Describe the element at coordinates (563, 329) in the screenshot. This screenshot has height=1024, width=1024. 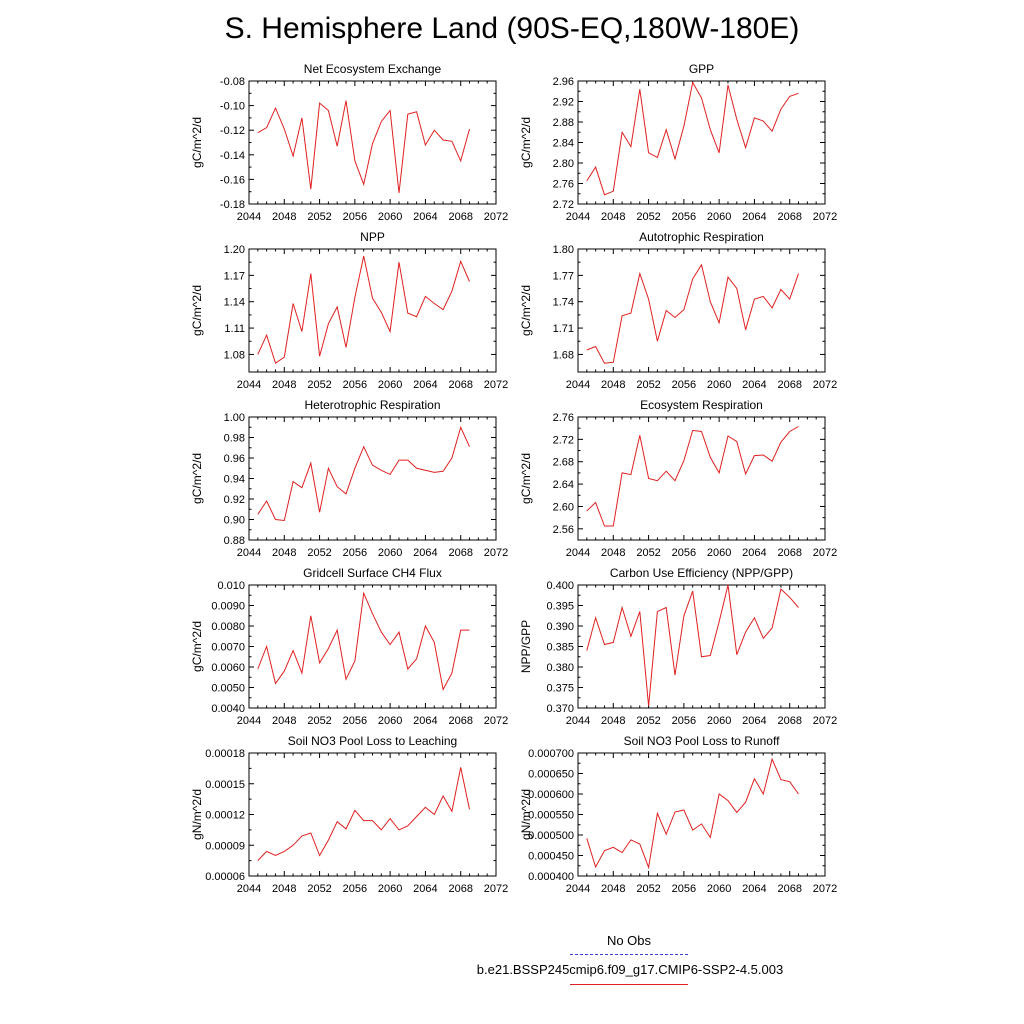
I see `y-tick-label: 1.71` at that location.